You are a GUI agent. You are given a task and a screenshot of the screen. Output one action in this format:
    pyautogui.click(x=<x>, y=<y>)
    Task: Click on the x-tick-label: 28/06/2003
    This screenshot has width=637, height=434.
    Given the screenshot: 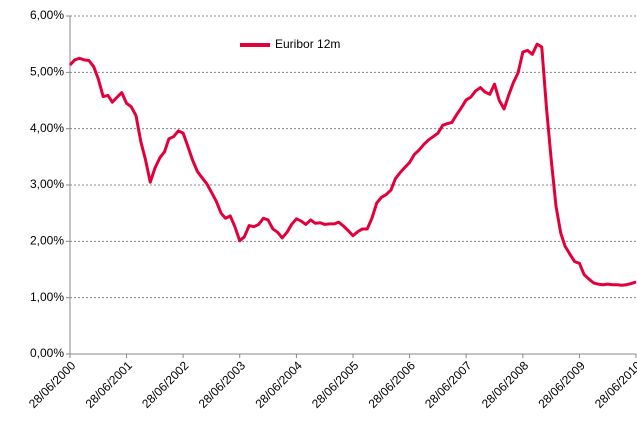 What is the action you would take?
    pyautogui.click(x=222, y=384)
    